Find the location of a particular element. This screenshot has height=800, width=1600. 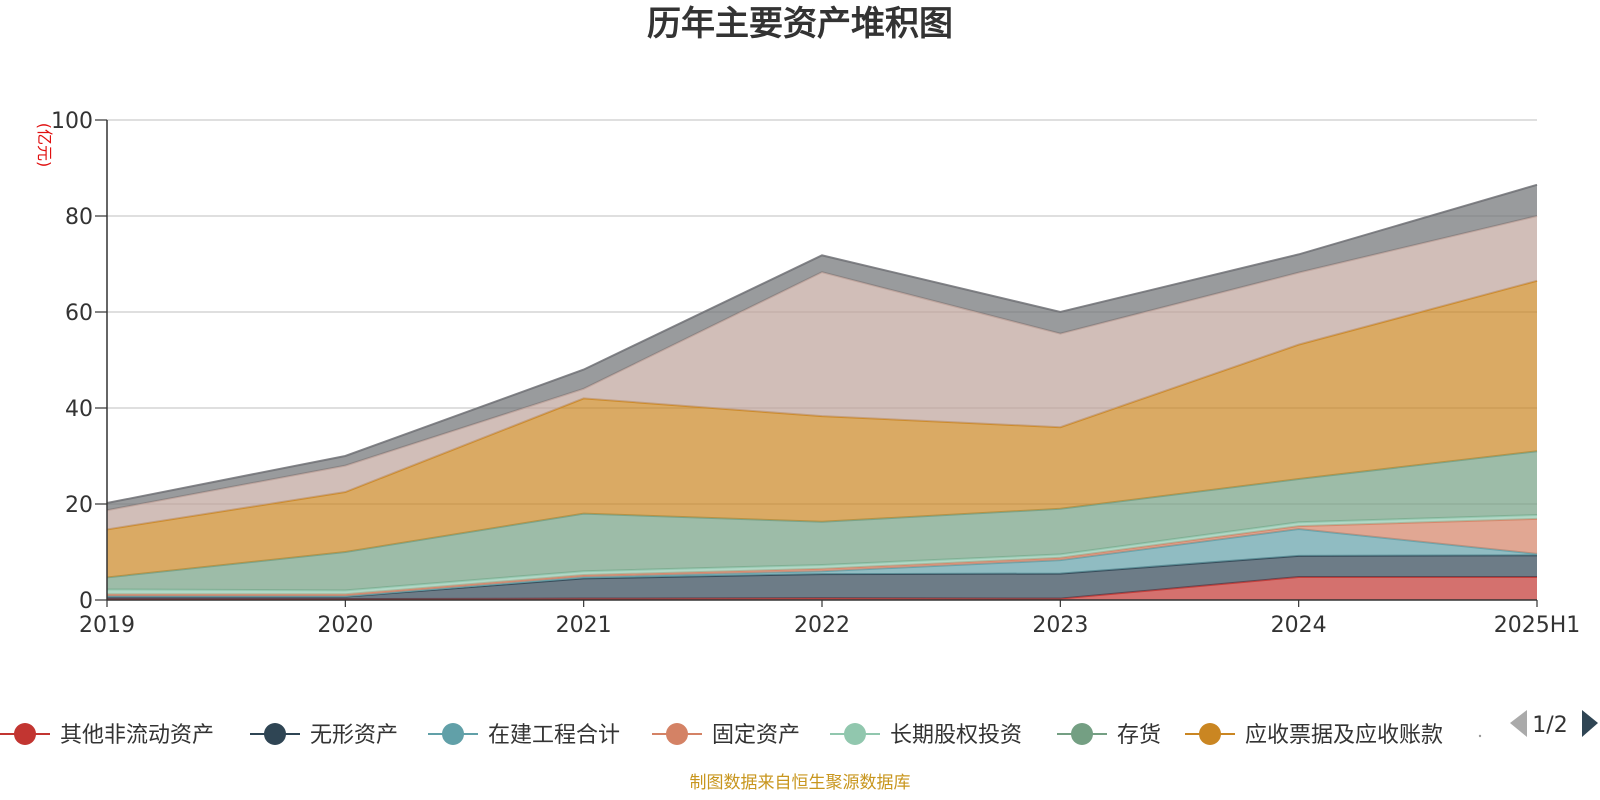

legend-overflow-dot is located at coordinates (1480, 736).